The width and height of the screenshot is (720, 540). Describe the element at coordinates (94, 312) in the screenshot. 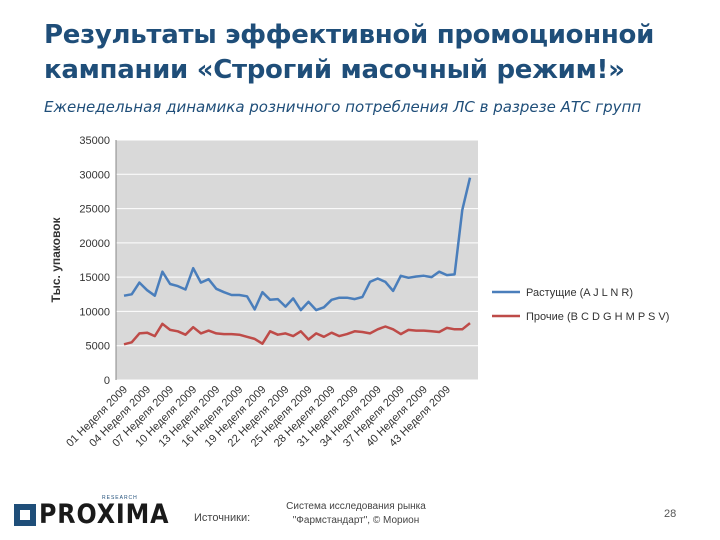

I see `y-tick-label: 10000` at that location.